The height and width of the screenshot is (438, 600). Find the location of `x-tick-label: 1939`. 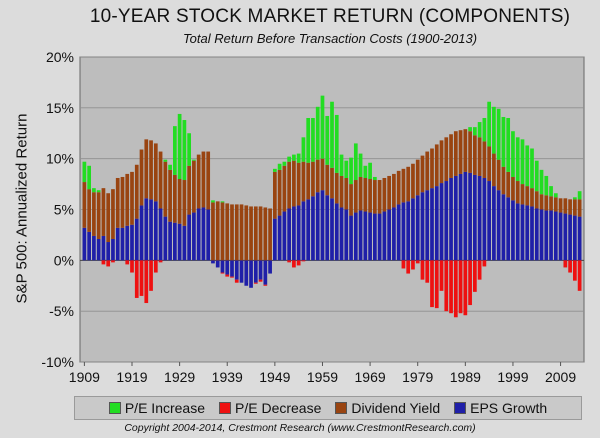

x-tick-label: 1939 is located at coordinates (227, 377).